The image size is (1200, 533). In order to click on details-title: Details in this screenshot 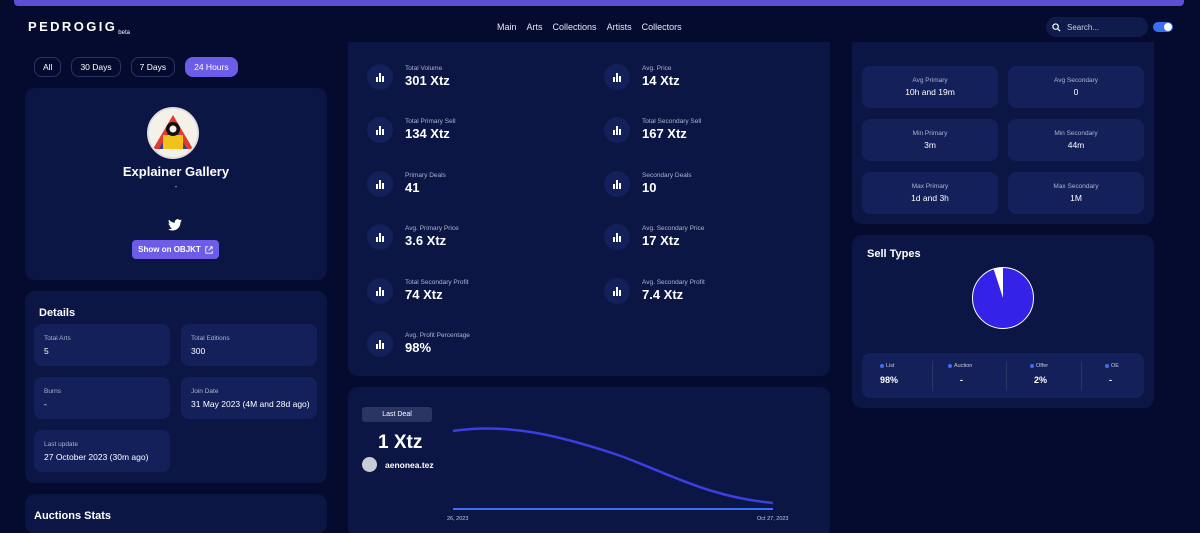, I will do `click(57, 313)`.